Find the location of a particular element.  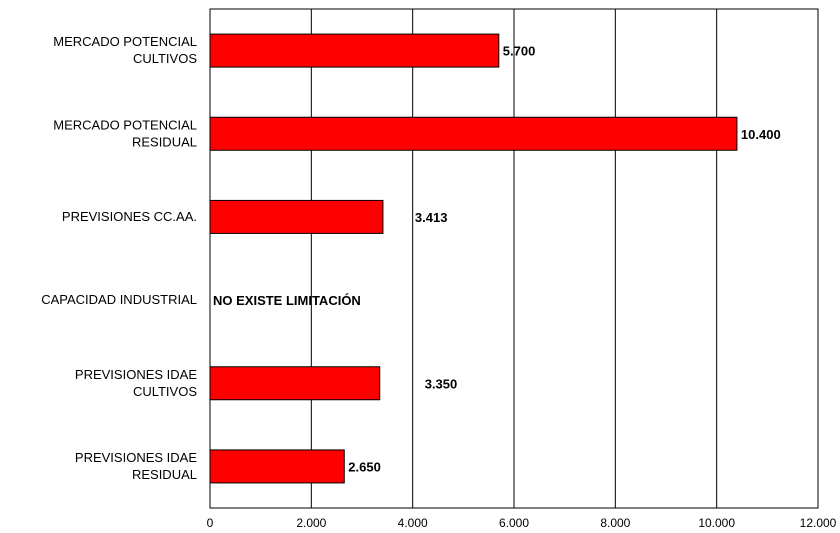

data-label: 5.700 is located at coordinates (519, 51).